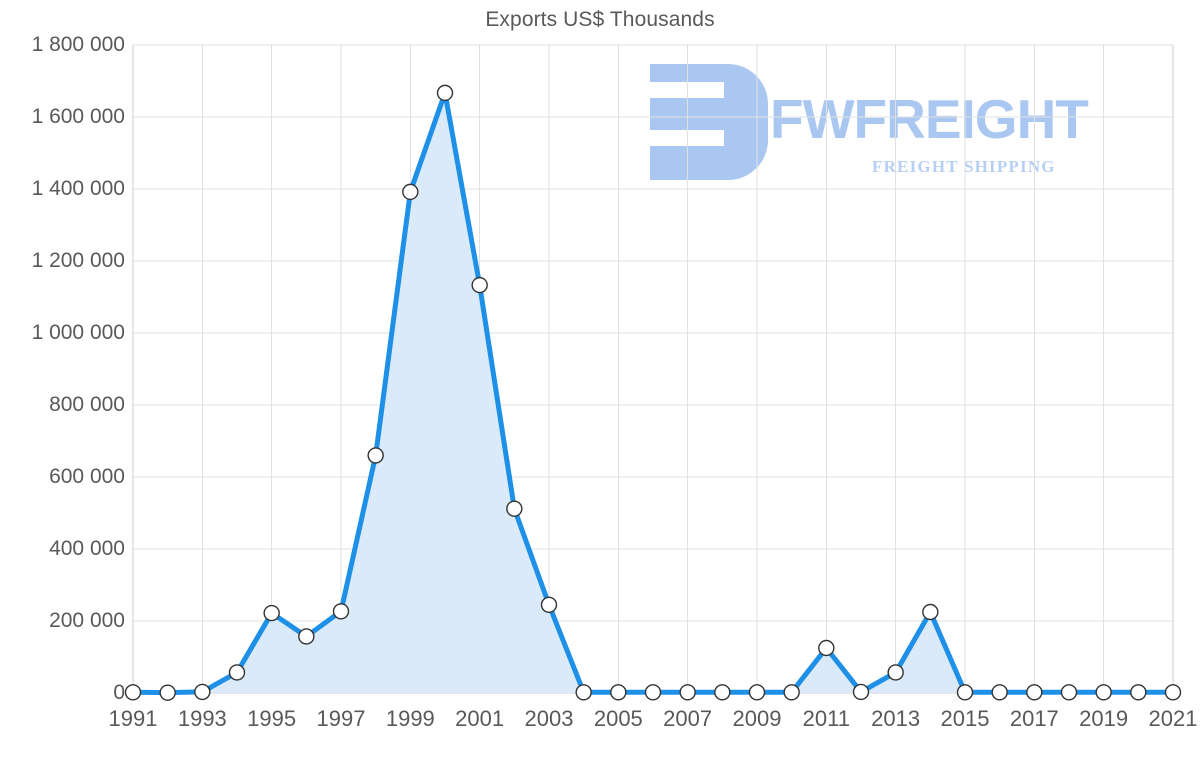 Image resolution: width=1200 pixels, height=763 pixels. What do you see at coordinates (929, 119) in the screenshot?
I see `watermark-brand: FWFREIGHT` at bounding box center [929, 119].